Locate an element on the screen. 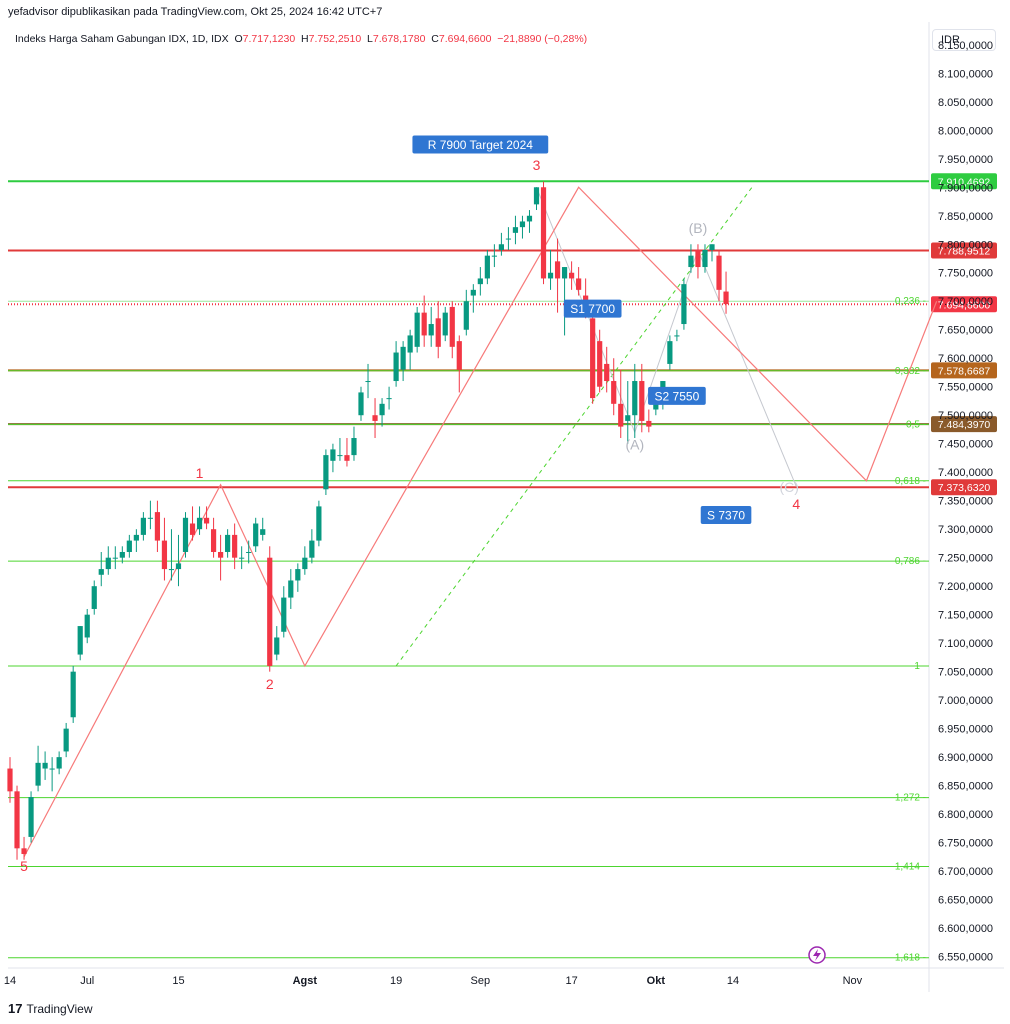 The height and width of the screenshot is (1024, 1010). flash-icon is located at coordinates (817, 955).